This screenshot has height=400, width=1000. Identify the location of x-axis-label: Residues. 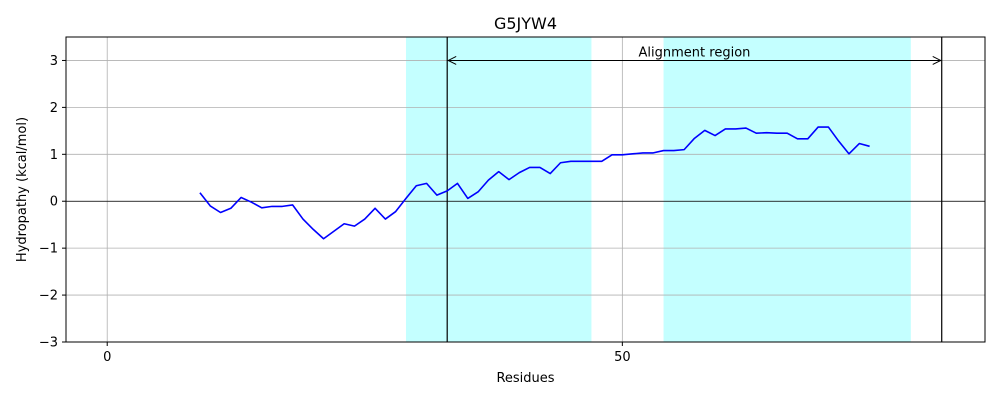
(525, 378).